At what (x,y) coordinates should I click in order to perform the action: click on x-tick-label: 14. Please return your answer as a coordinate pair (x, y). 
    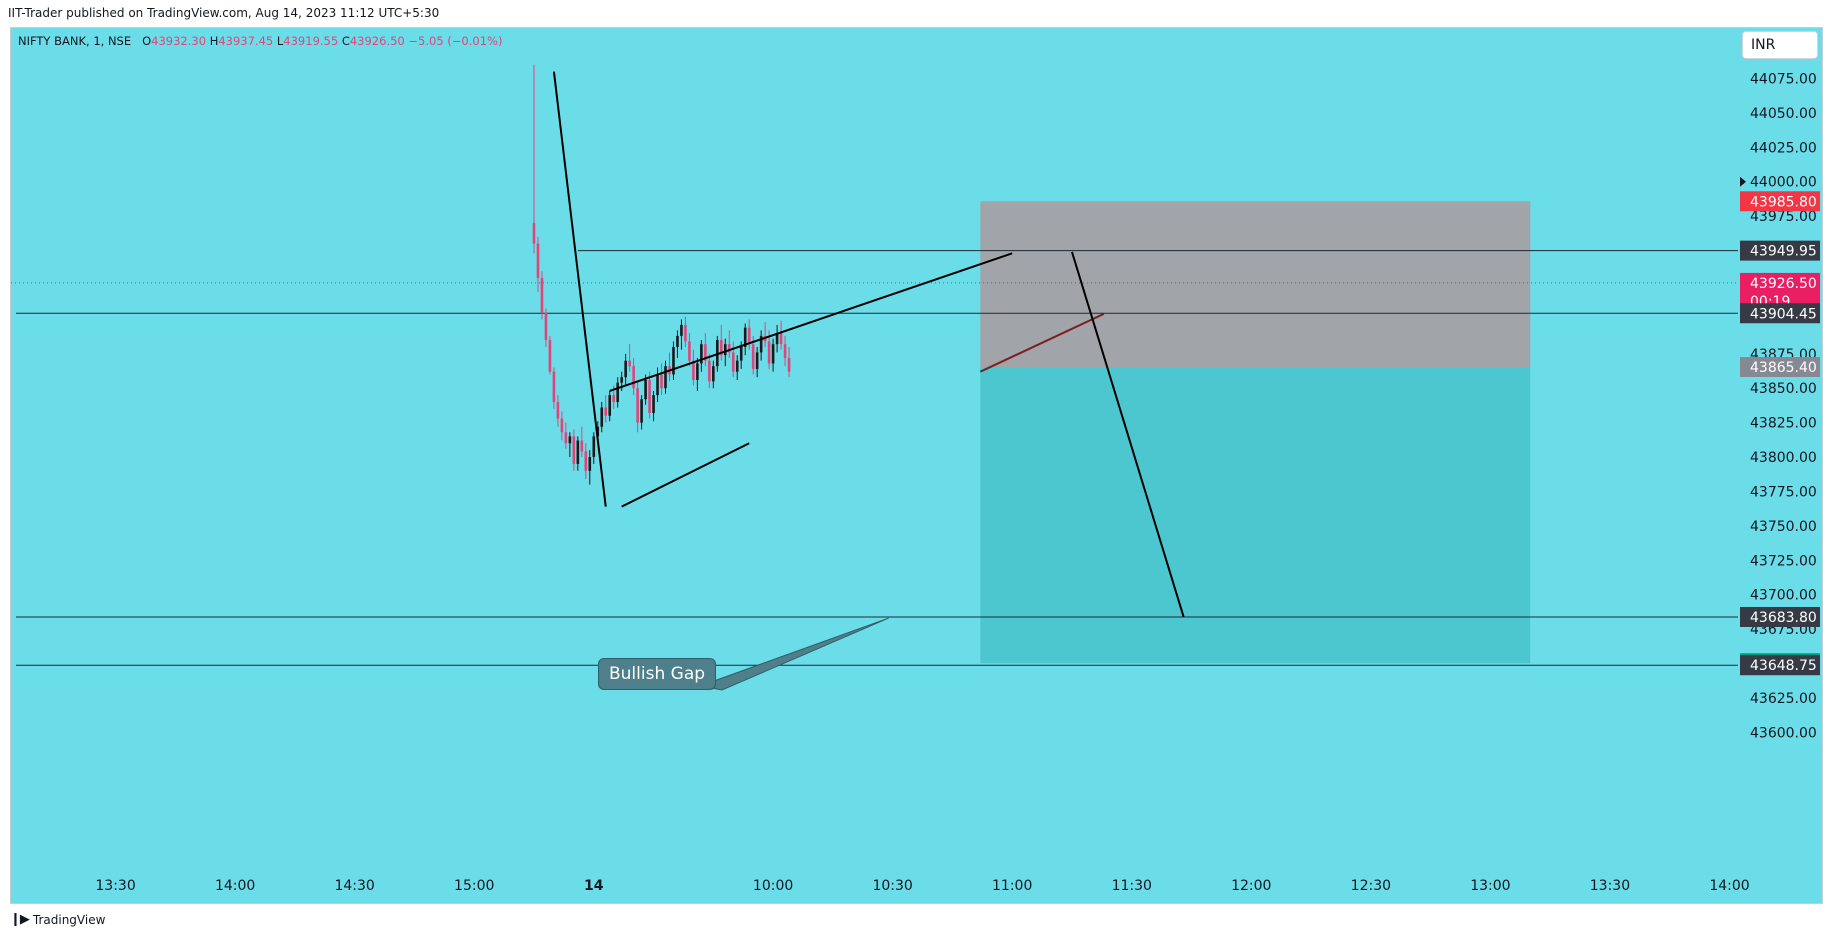
    Looking at the image, I should click on (594, 886).